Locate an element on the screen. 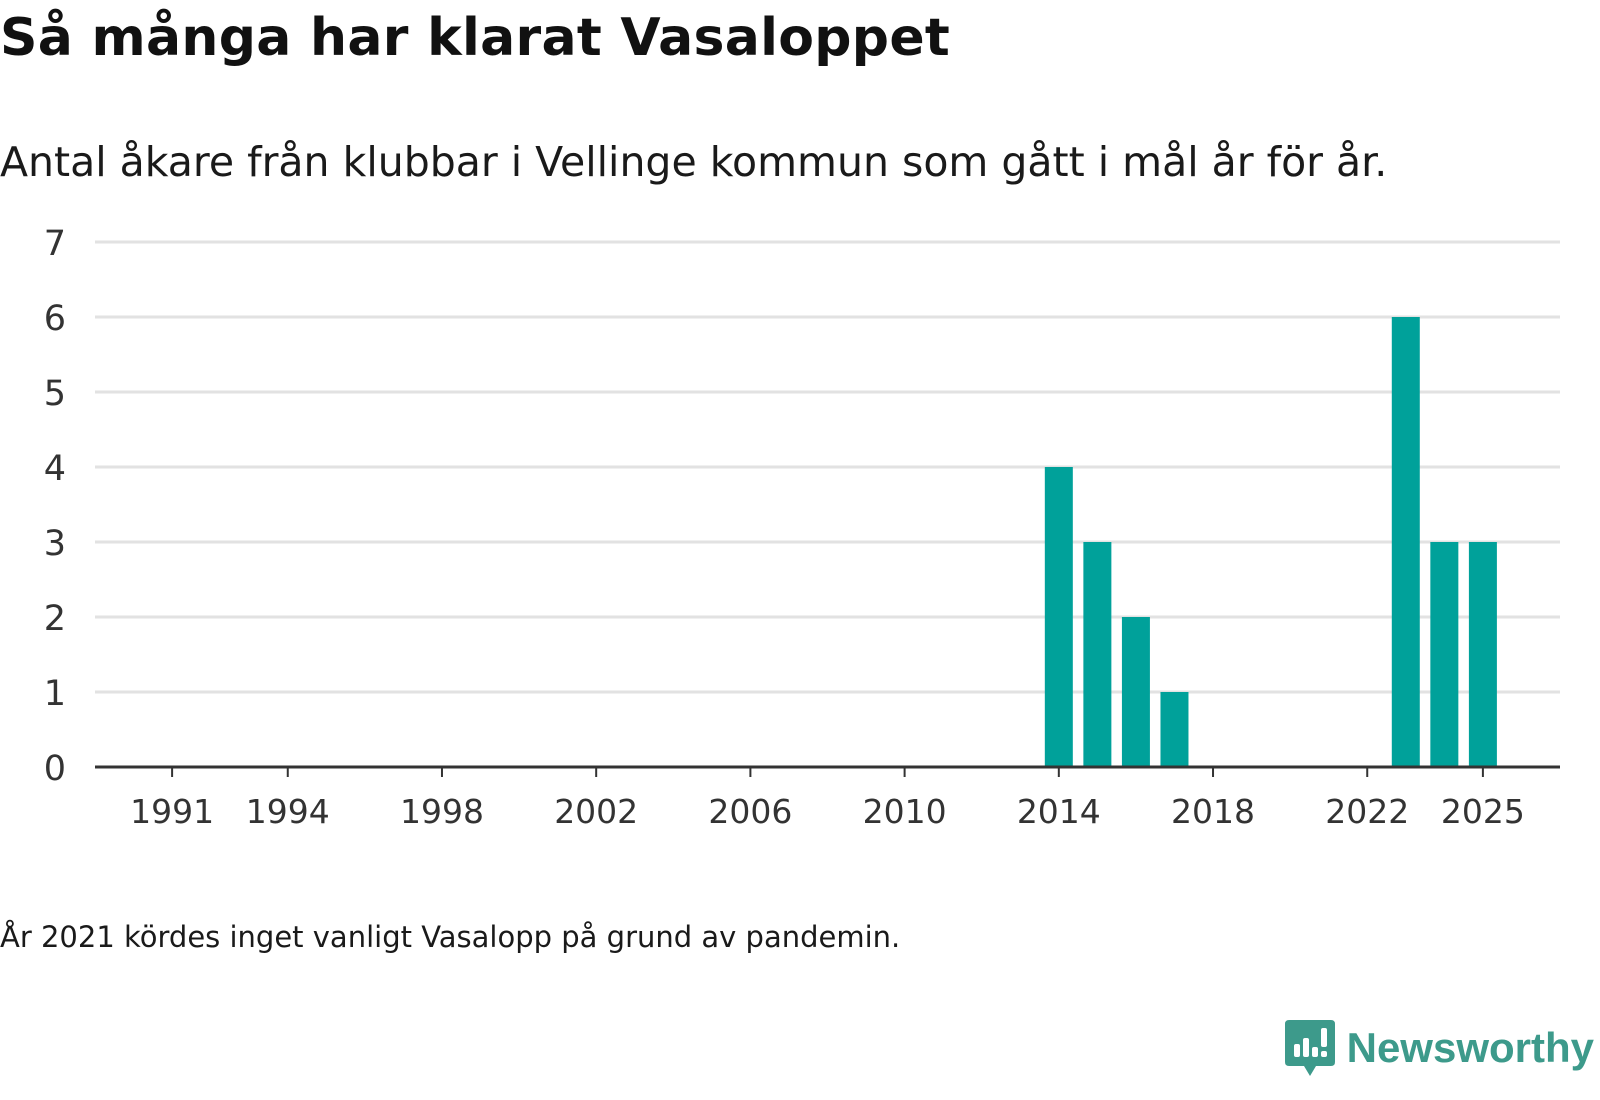 Image resolution: width=1600 pixels, height=1100 pixels. y-tick-label: 0 is located at coordinates (55, 769).